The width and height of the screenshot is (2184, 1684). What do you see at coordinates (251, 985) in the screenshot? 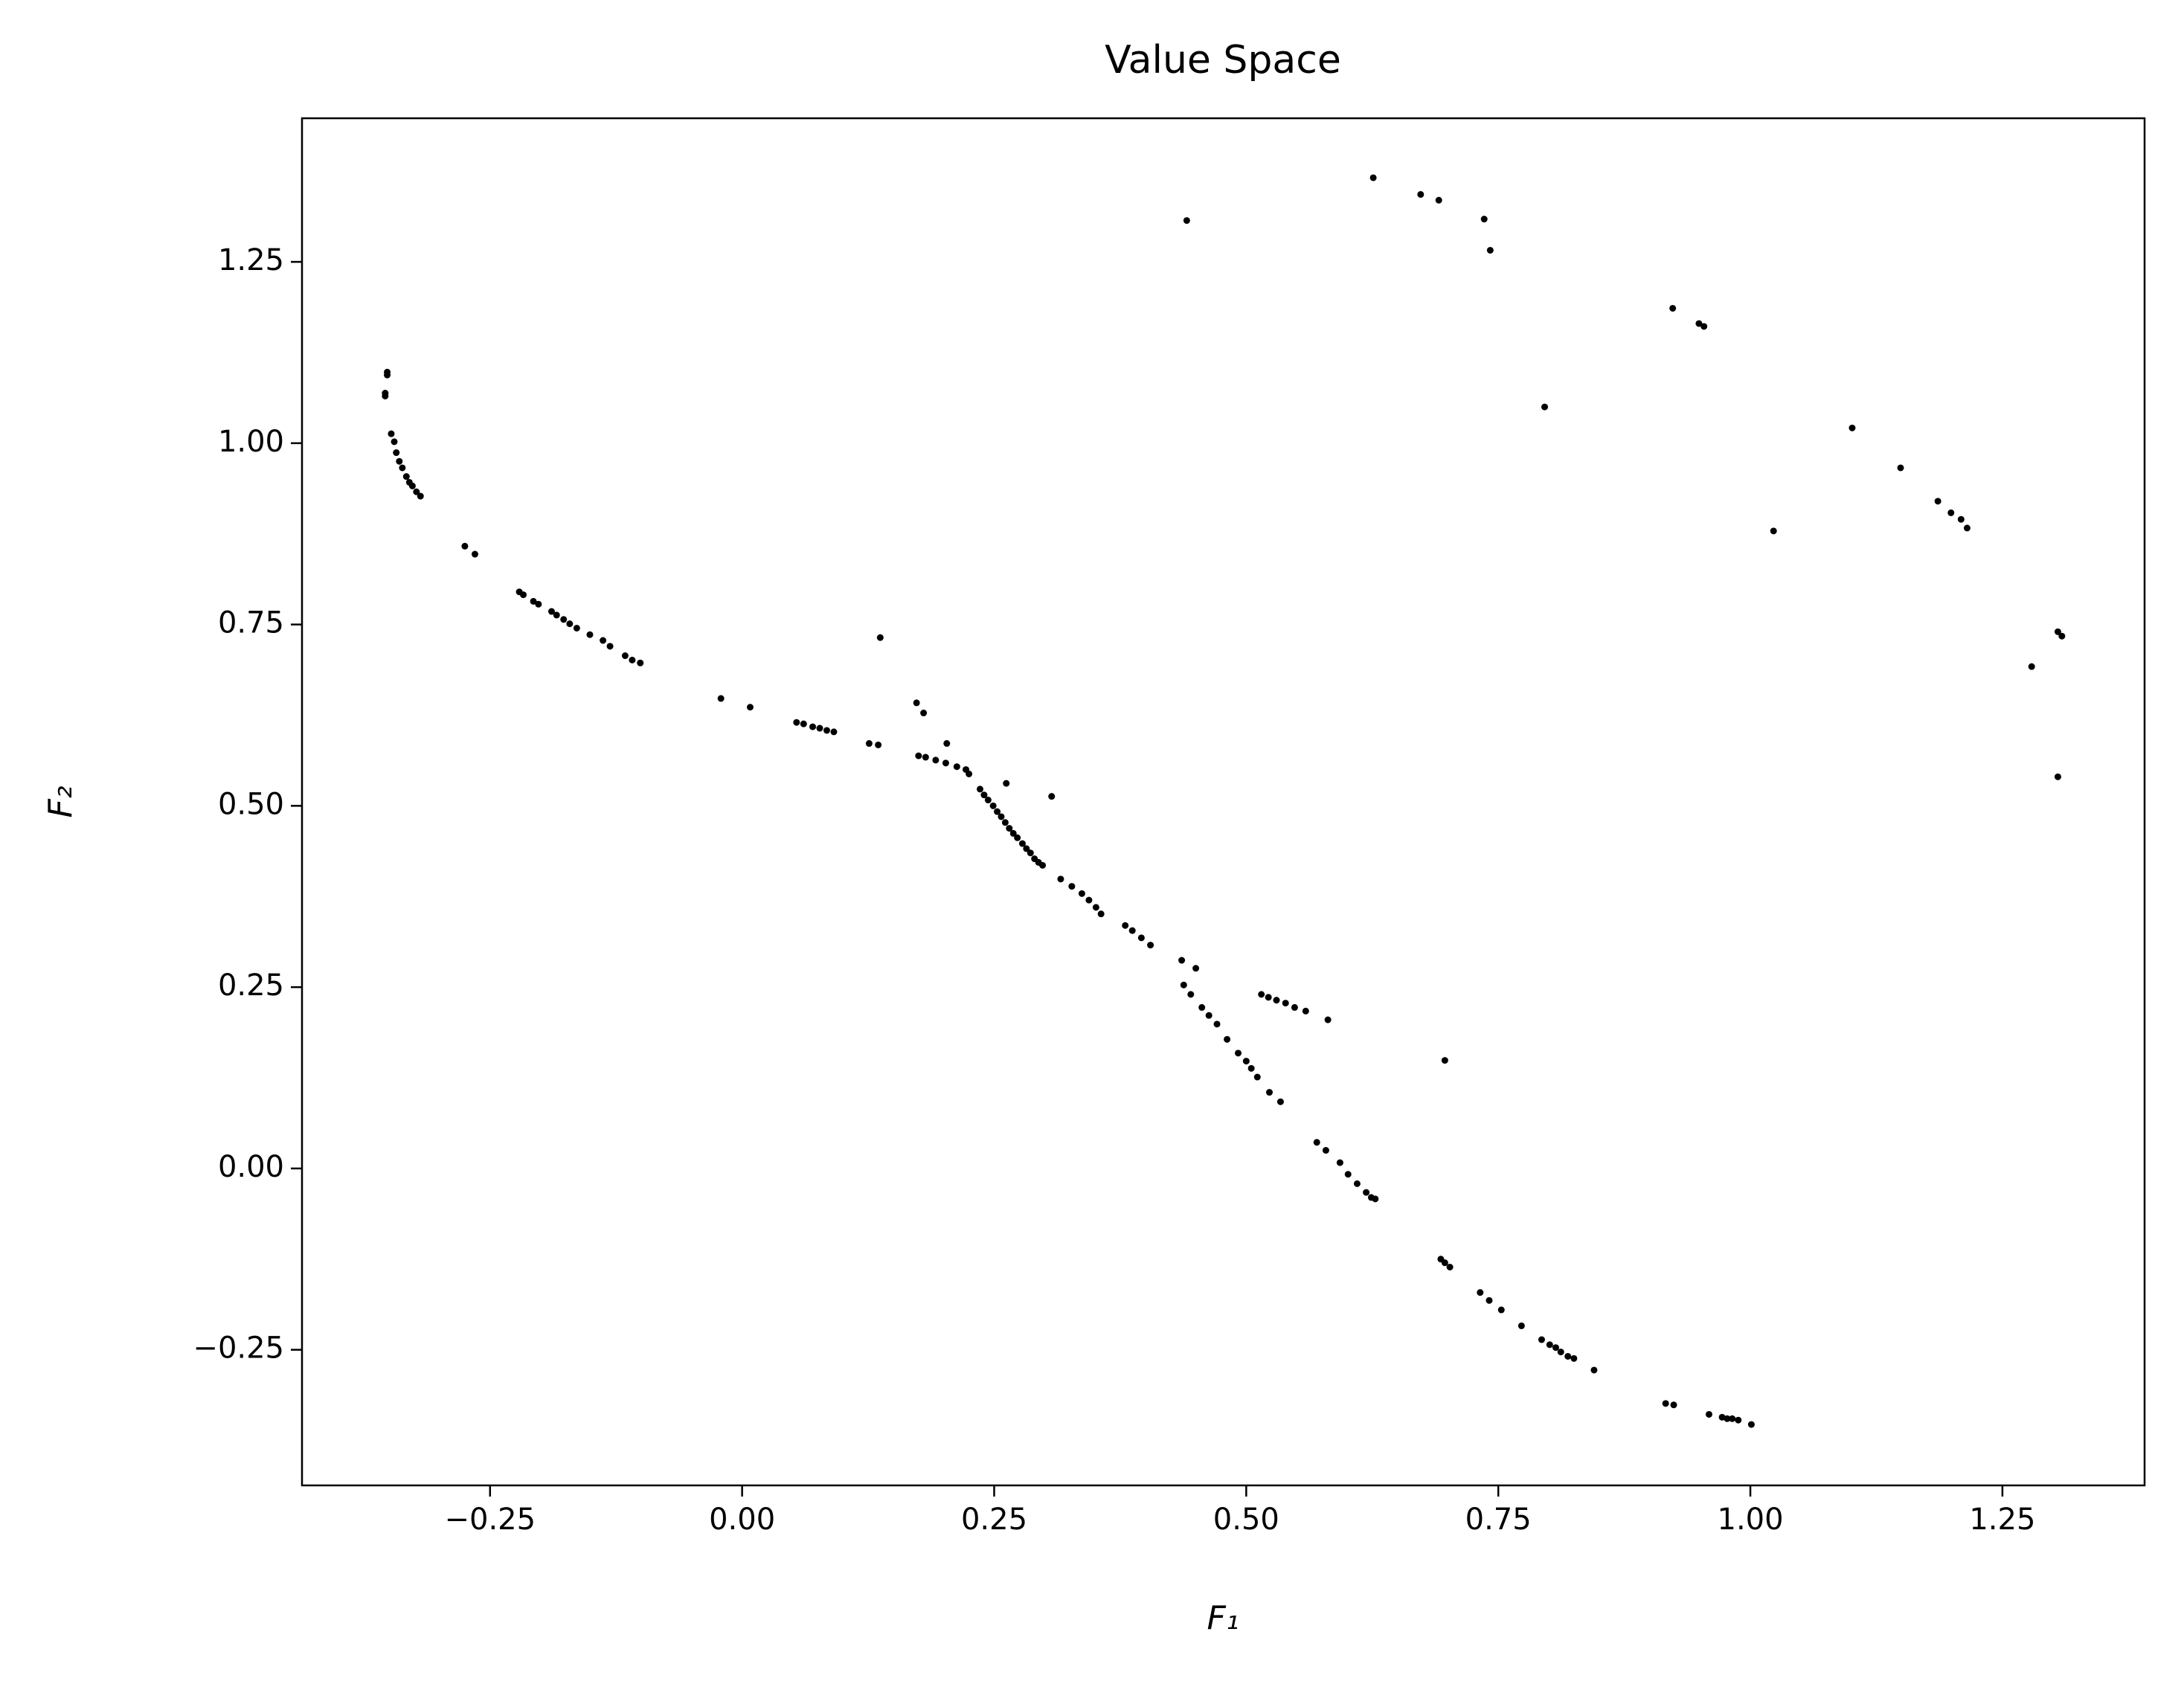
I see `y-tick-label: 0.25` at bounding box center [251, 985].